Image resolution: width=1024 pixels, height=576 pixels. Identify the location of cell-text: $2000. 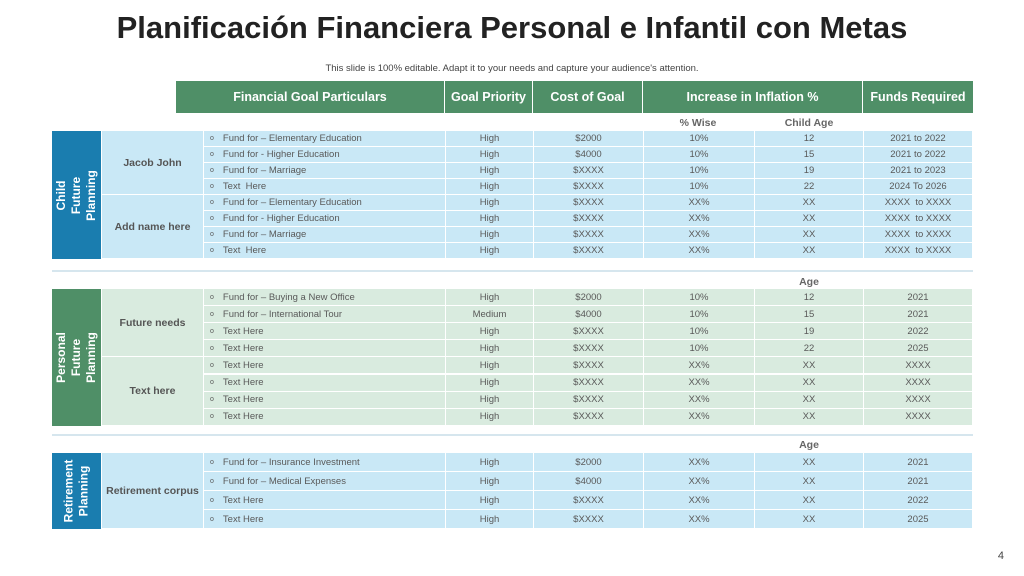
(588, 462).